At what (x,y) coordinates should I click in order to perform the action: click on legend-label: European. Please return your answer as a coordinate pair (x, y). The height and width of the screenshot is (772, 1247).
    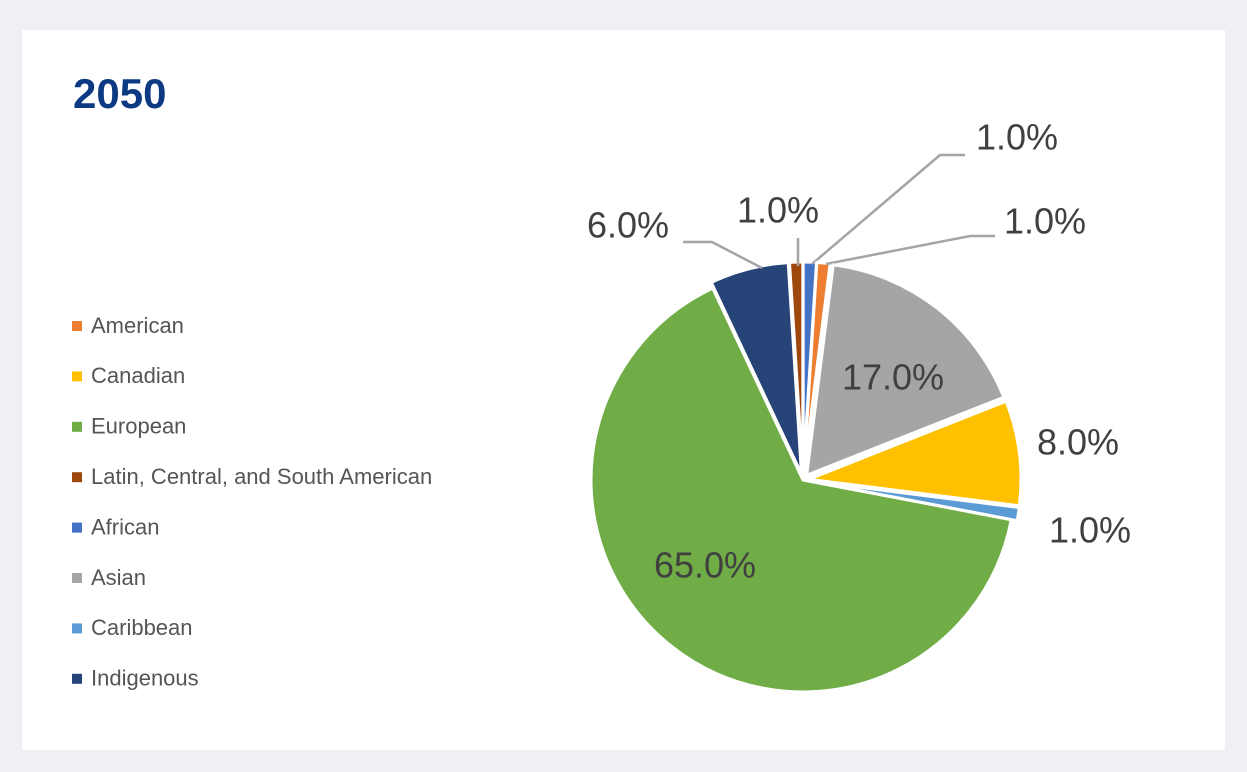
    Looking at the image, I should click on (138, 426).